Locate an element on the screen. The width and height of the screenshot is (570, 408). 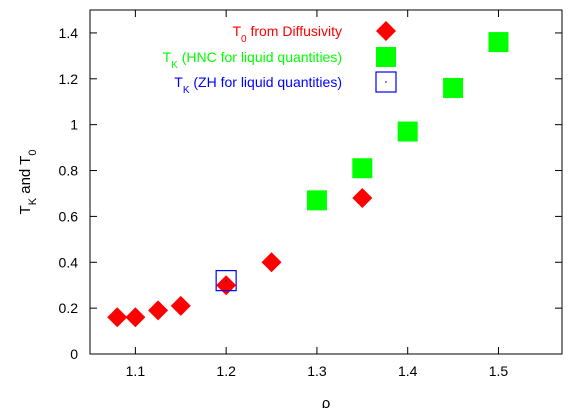
y-tick-label: 0.2 is located at coordinates (69, 308).